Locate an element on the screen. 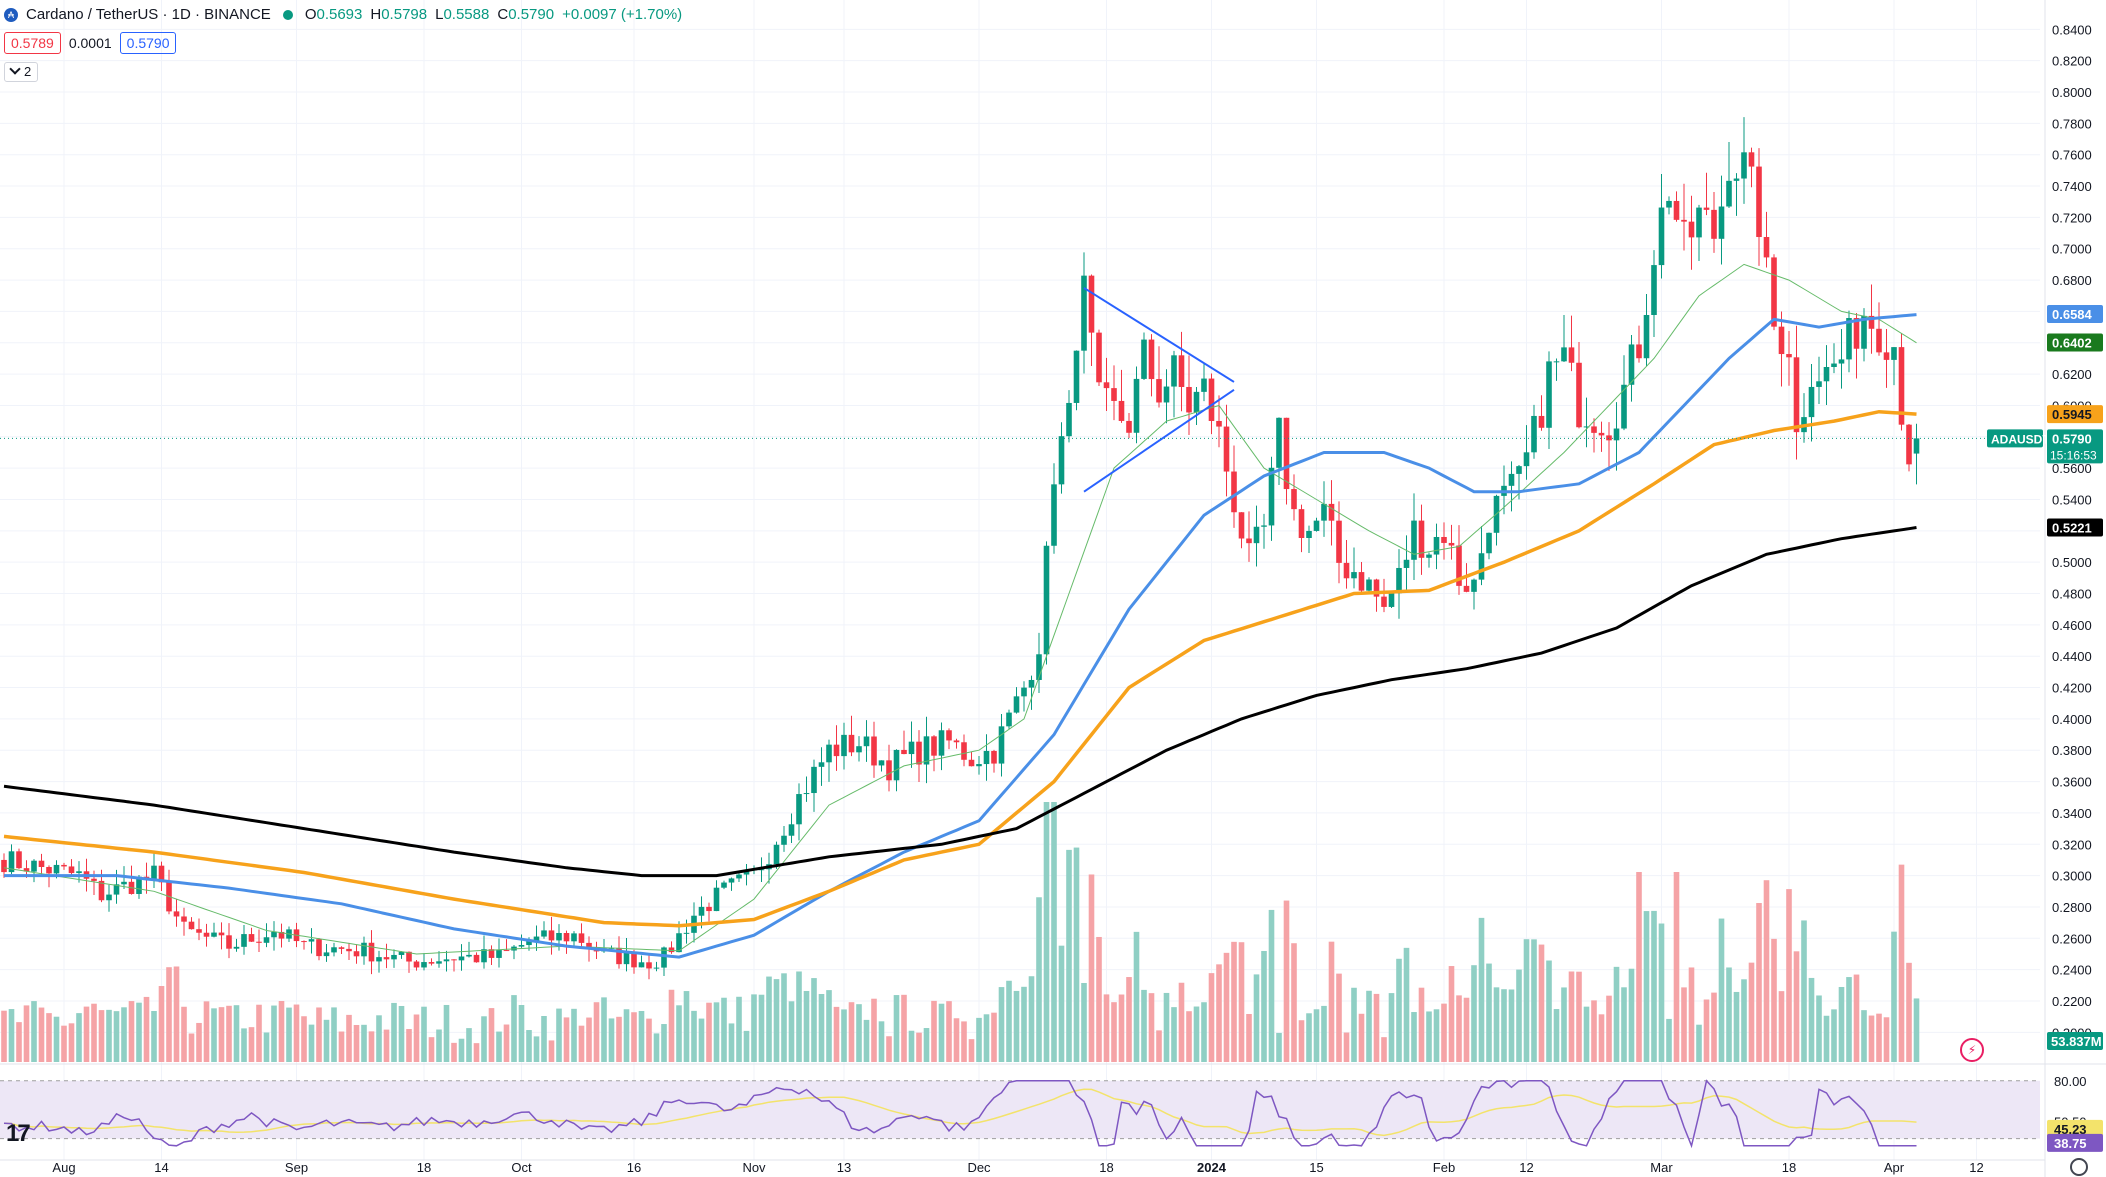 Image resolution: width=2106 pixels, height=1177 pixels. ma-fast-badge-text: 0.6402 is located at coordinates (2072, 342).